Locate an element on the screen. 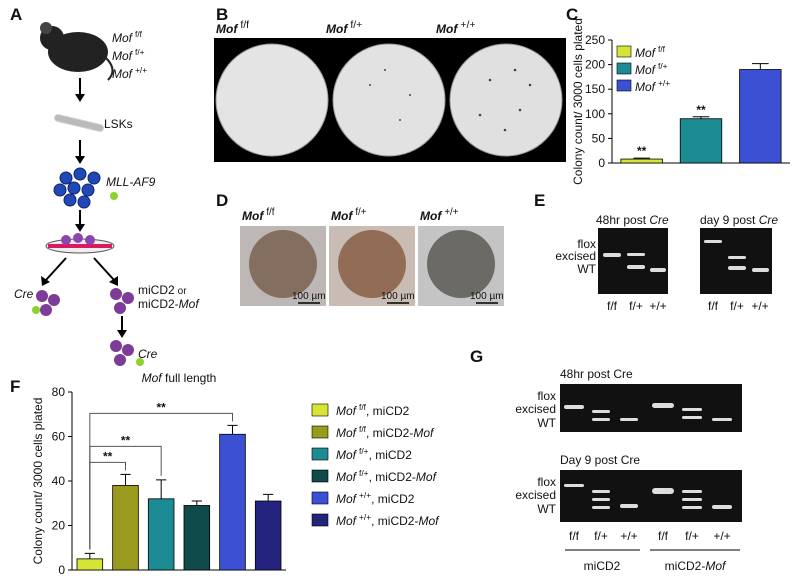 The height and width of the screenshot is (583, 800). group-gene: Mof is located at coordinates (716, 566).